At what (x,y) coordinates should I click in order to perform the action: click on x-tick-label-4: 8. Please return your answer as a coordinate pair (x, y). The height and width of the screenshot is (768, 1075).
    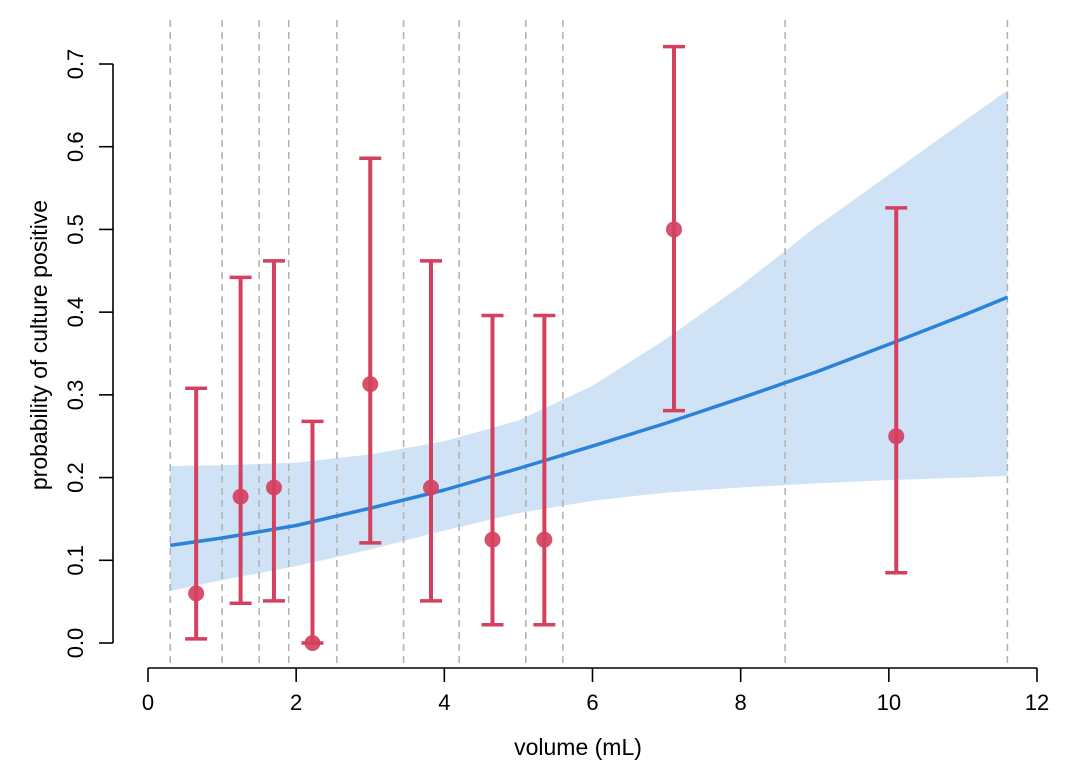
    Looking at the image, I should click on (741, 702).